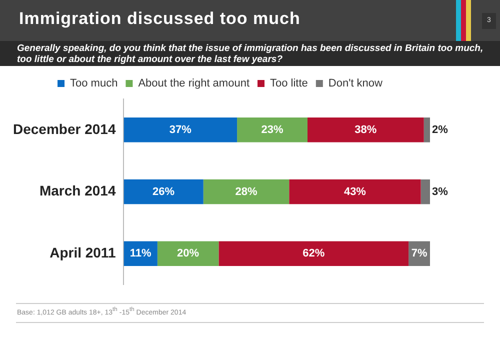 Image resolution: width=500 pixels, height=346 pixels. I want to click on data-label: 7%, so click(419, 254).